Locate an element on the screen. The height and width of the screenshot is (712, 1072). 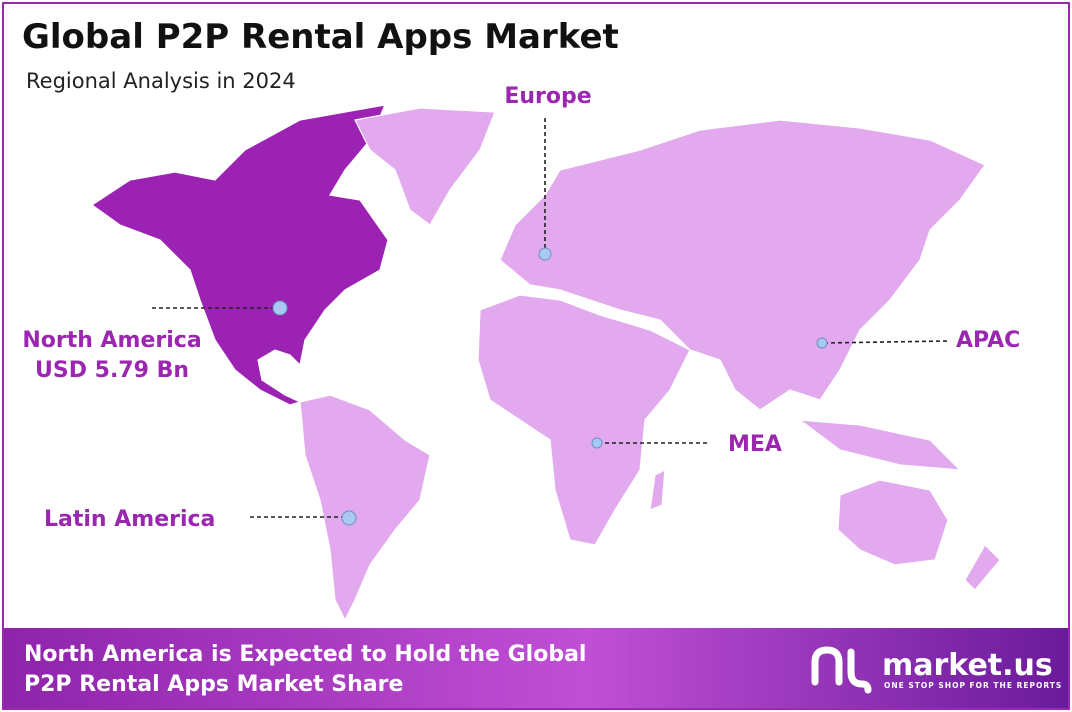
africa is located at coordinates (584, 420).